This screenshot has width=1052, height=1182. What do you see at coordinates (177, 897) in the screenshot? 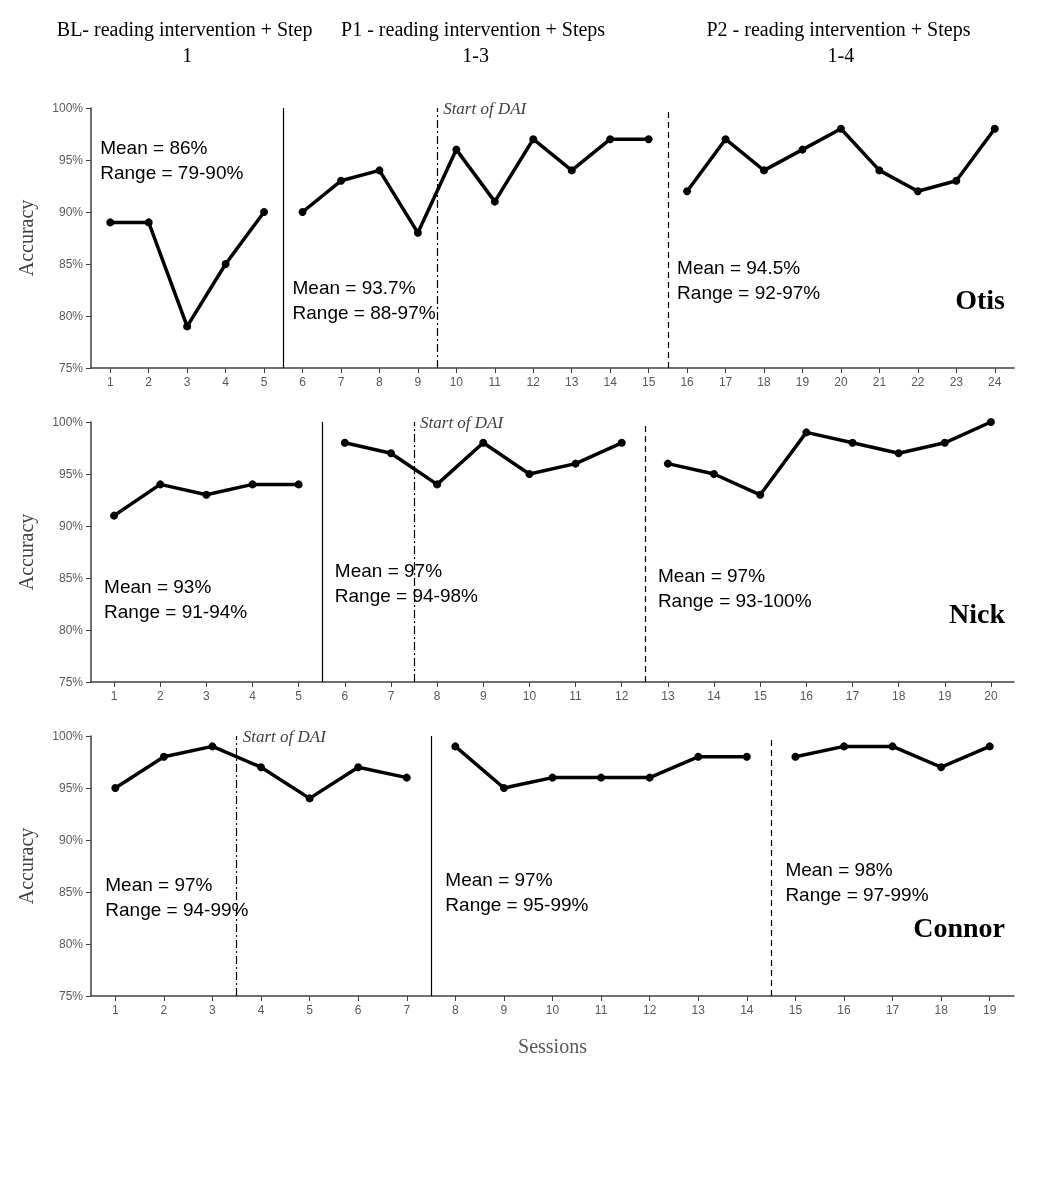
I see `annotation: Mean = 97% Range = 94-99%` at bounding box center [177, 897].